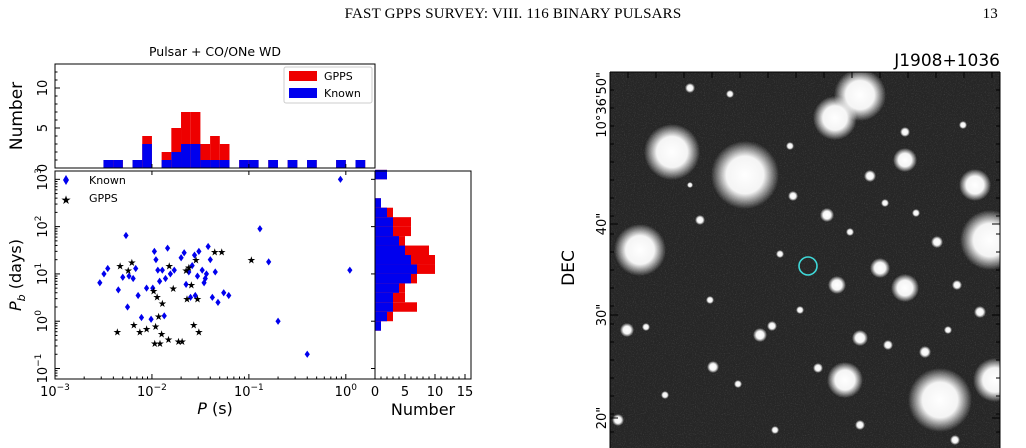 The width and height of the screenshot is (1026, 448). I want to click on x-tick-label: 10⁻¹, so click(249, 391).